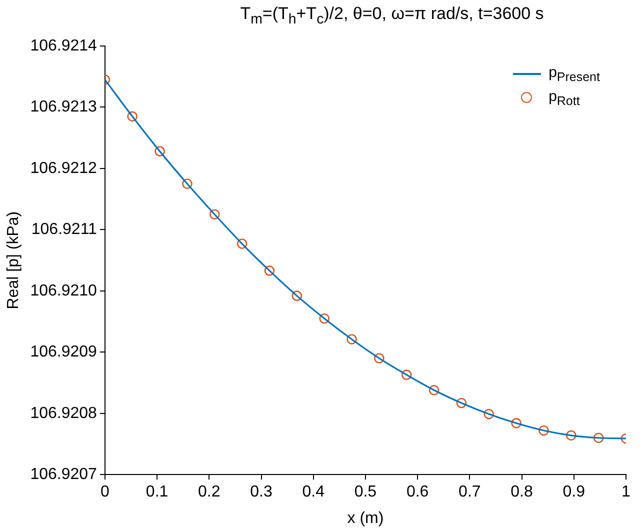 This screenshot has width=644, height=532. Describe the element at coordinates (417, 492) in the screenshot. I see `x-tick-label: 0.6` at that location.